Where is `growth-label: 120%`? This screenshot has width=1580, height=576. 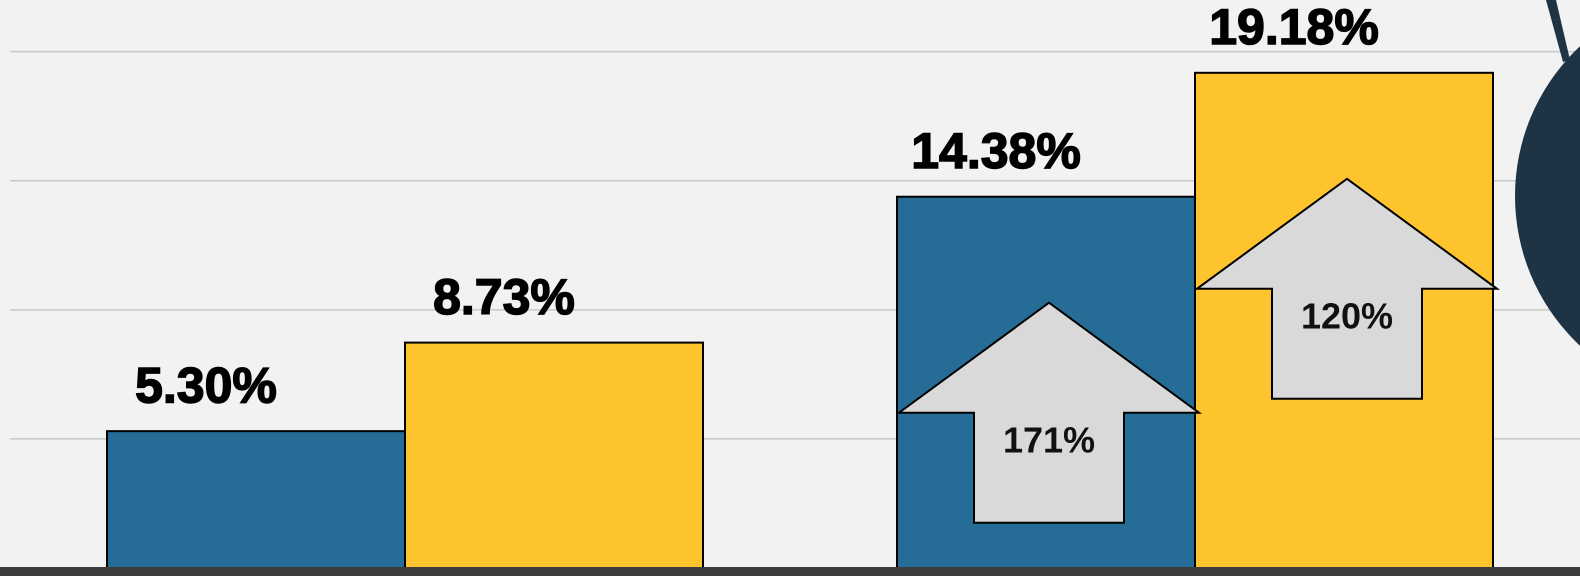 growth-label: 120% is located at coordinates (1347, 315).